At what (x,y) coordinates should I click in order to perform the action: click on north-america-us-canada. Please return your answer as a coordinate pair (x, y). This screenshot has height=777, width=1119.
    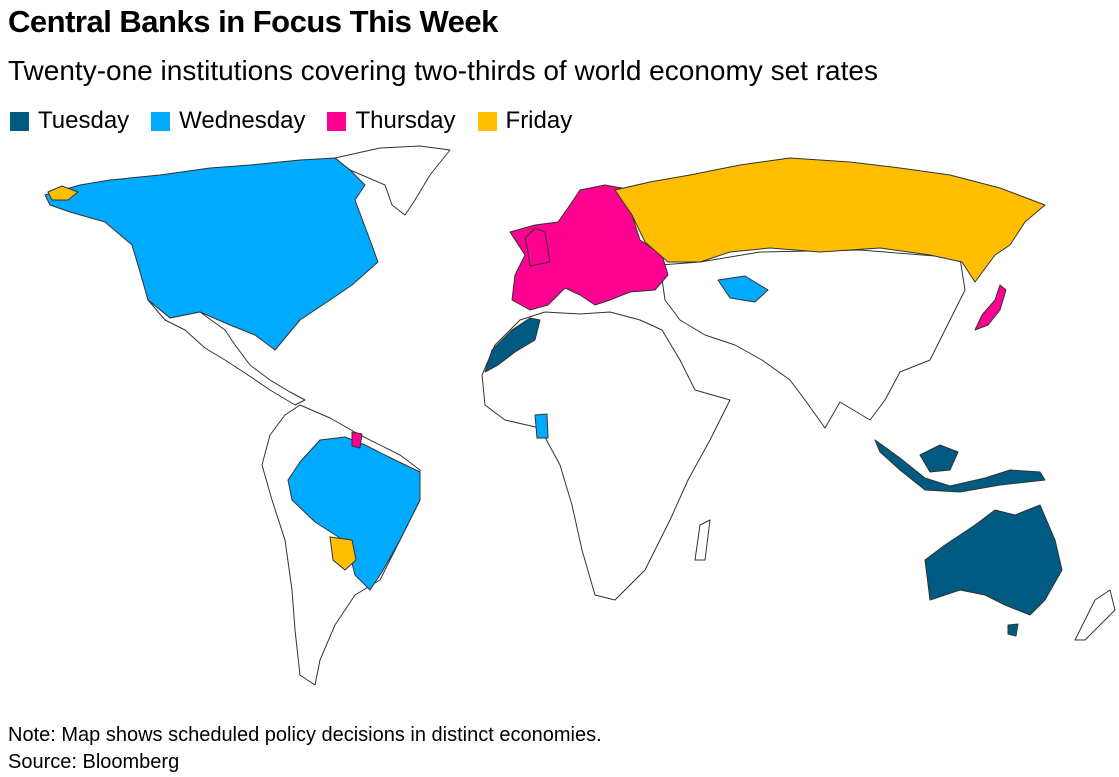
    Looking at the image, I should click on (211, 254).